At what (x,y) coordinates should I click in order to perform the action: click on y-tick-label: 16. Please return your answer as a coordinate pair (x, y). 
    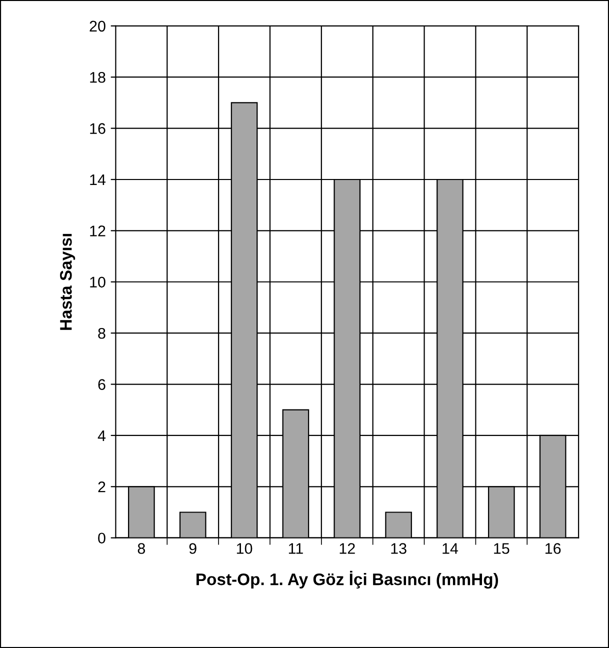
    Looking at the image, I should click on (98, 128).